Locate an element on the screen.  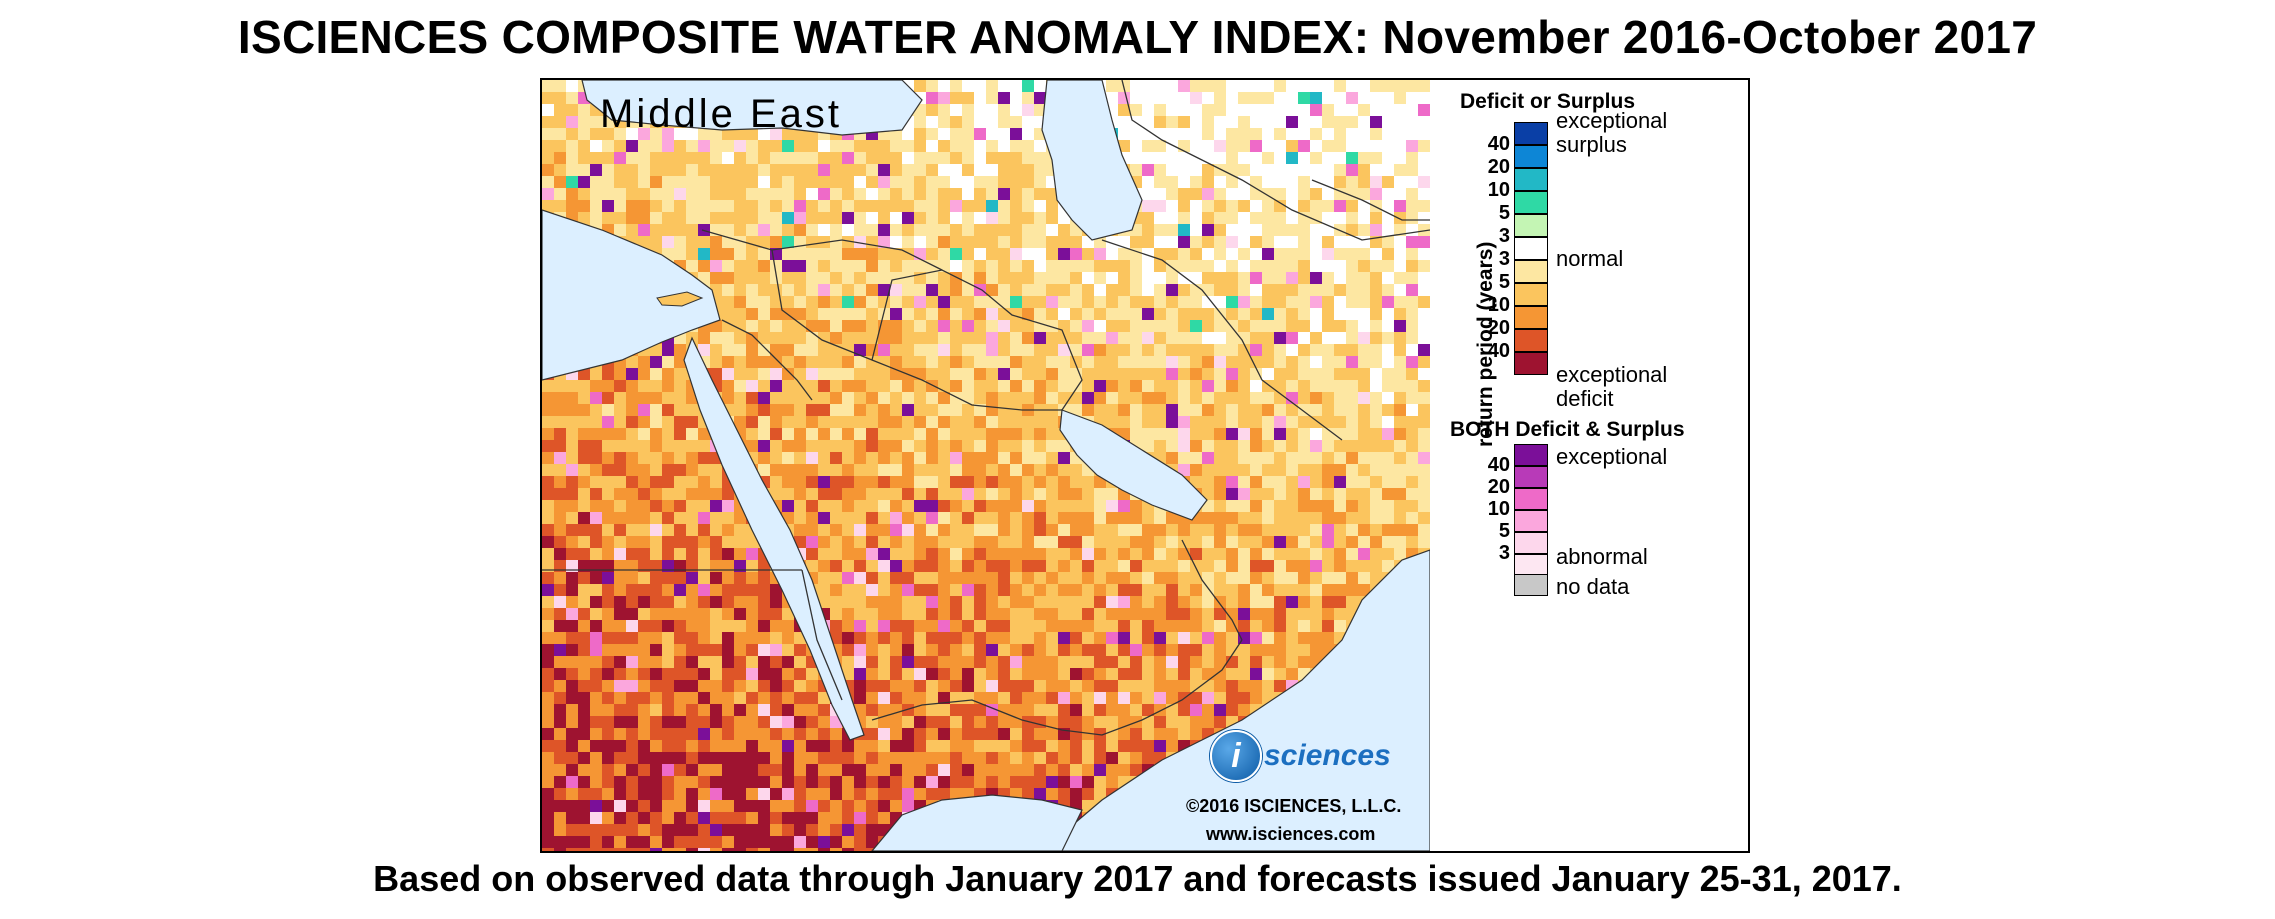
isciences-logo: i sciences is located at coordinates (1300, 756).